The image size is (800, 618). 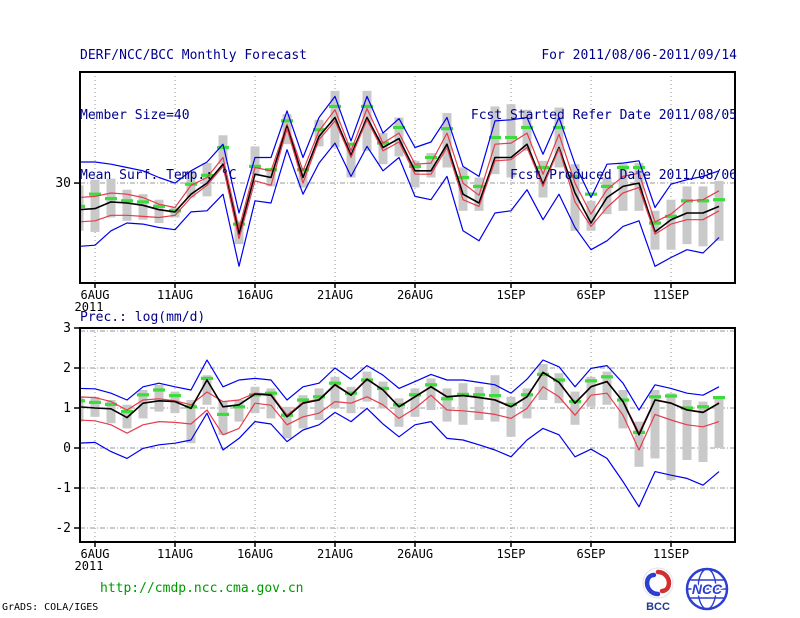 What do you see at coordinates (400, 418) in the screenshot?
I see `series-lower-spread-red` at bounding box center [400, 418].